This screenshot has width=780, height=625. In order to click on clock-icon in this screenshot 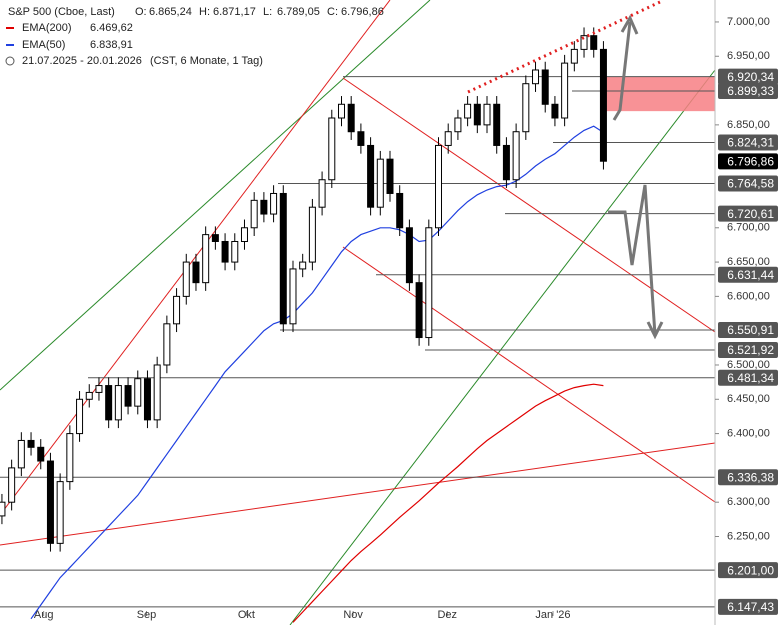, I will do `click(10, 61)`.